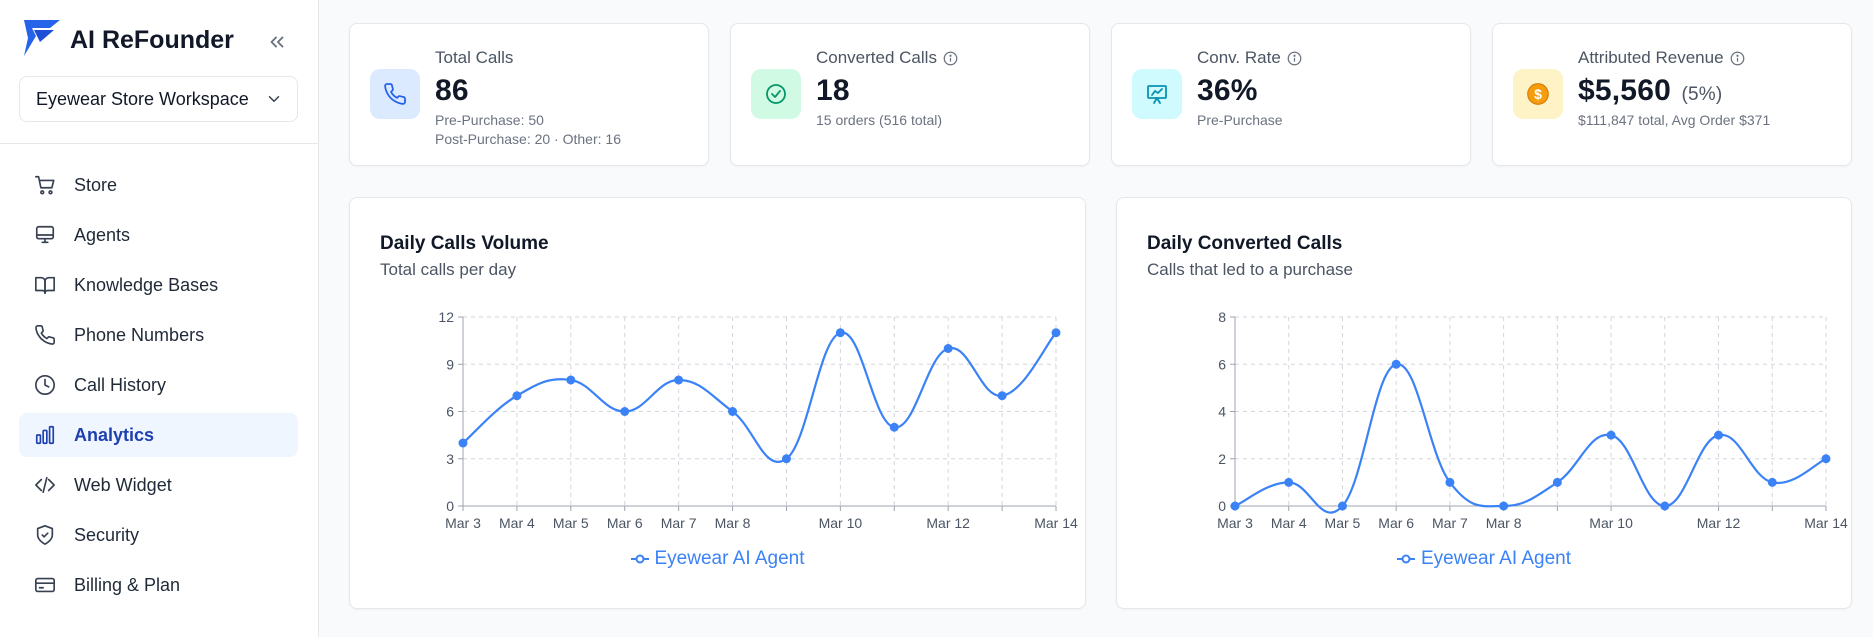 The width and height of the screenshot is (1873, 637). What do you see at coordinates (45, 485) in the screenshot?
I see `code-icon` at bounding box center [45, 485].